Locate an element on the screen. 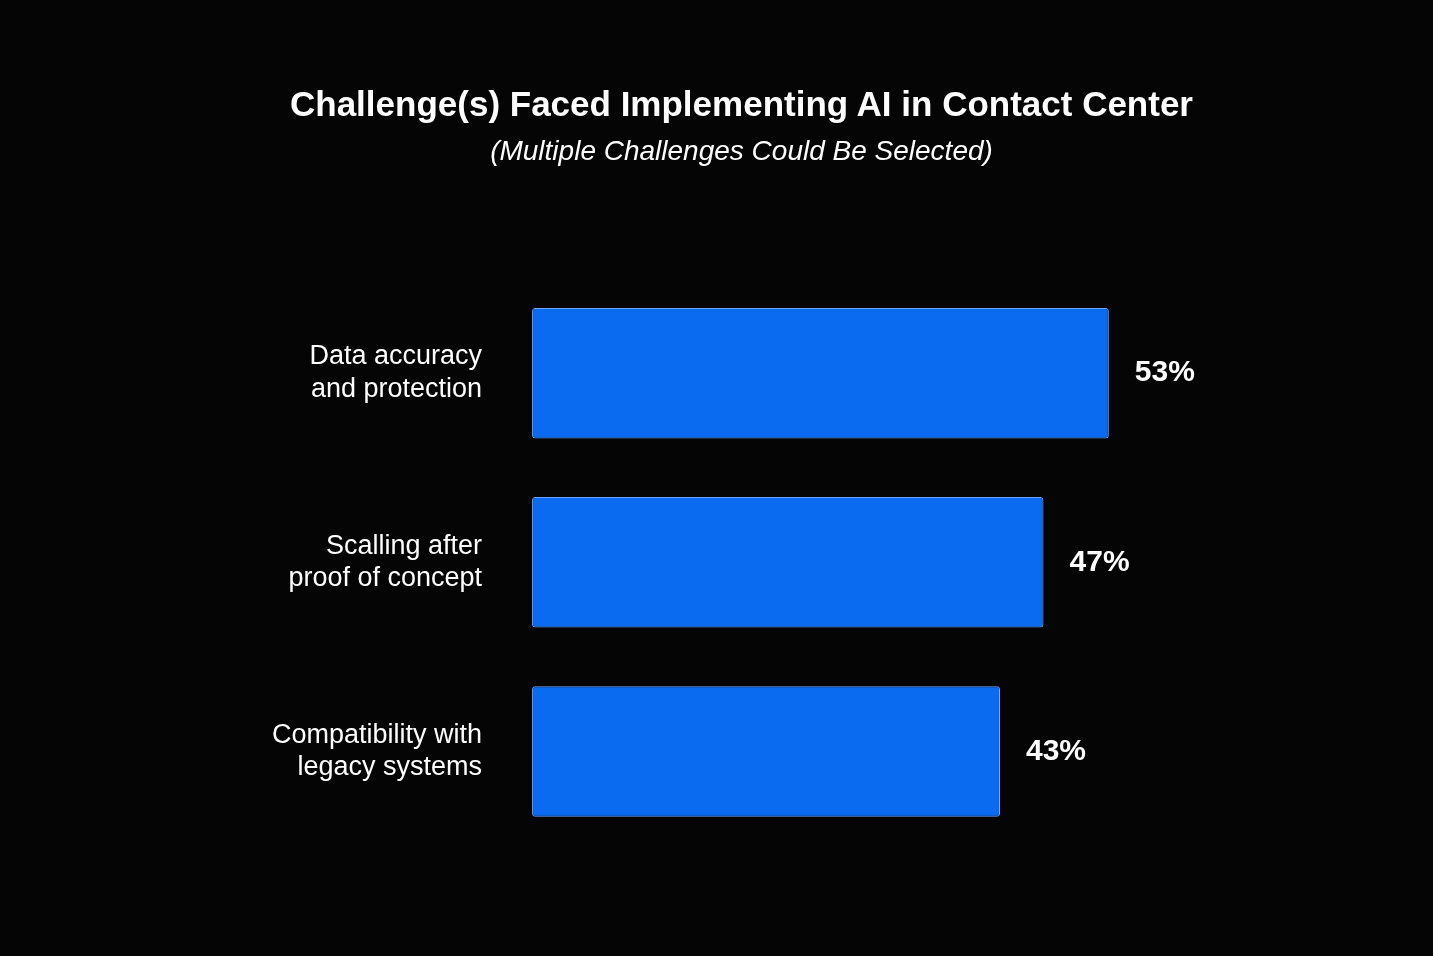 The width and height of the screenshot is (1433, 956). y-tick-label: Compatibility with legacy systems is located at coordinates (377, 750).